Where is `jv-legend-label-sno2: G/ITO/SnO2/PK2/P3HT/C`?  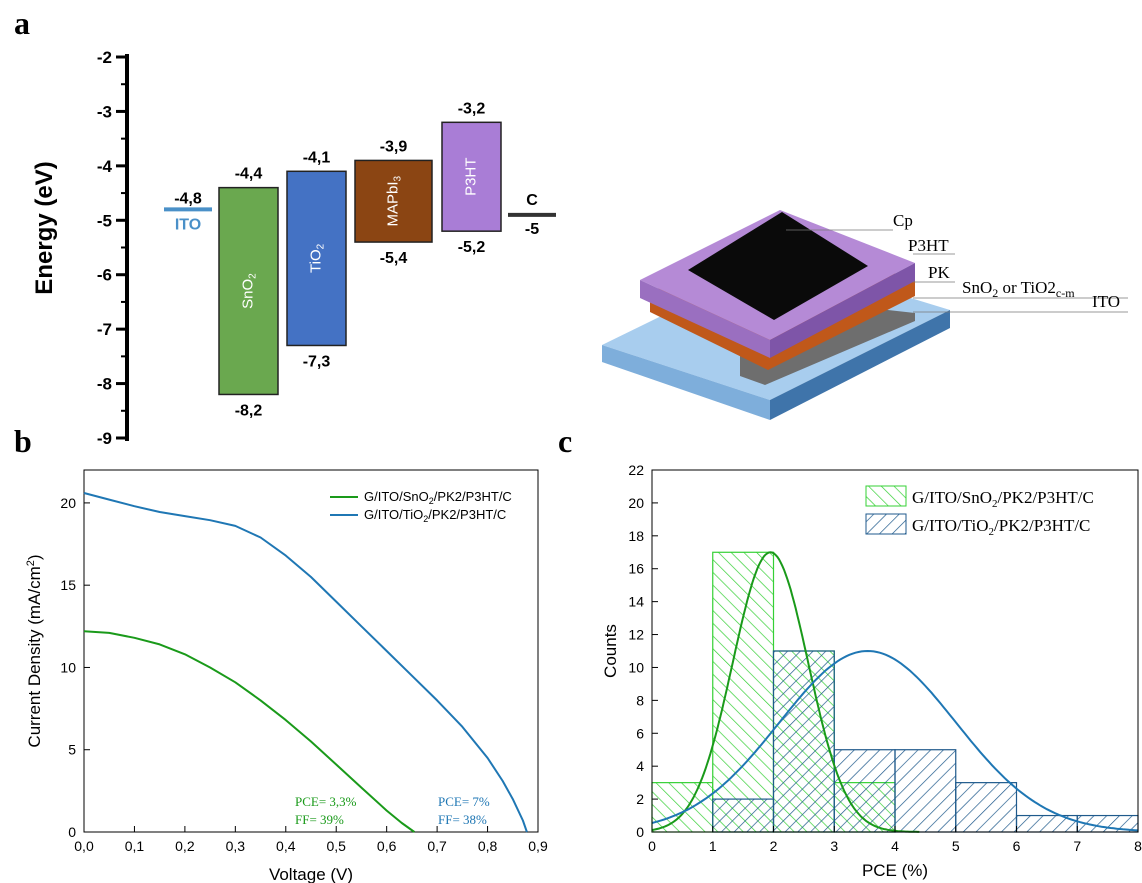
jv-legend-label-sno2: G/ITO/SnO2/PK2/P3HT/C is located at coordinates (438, 497).